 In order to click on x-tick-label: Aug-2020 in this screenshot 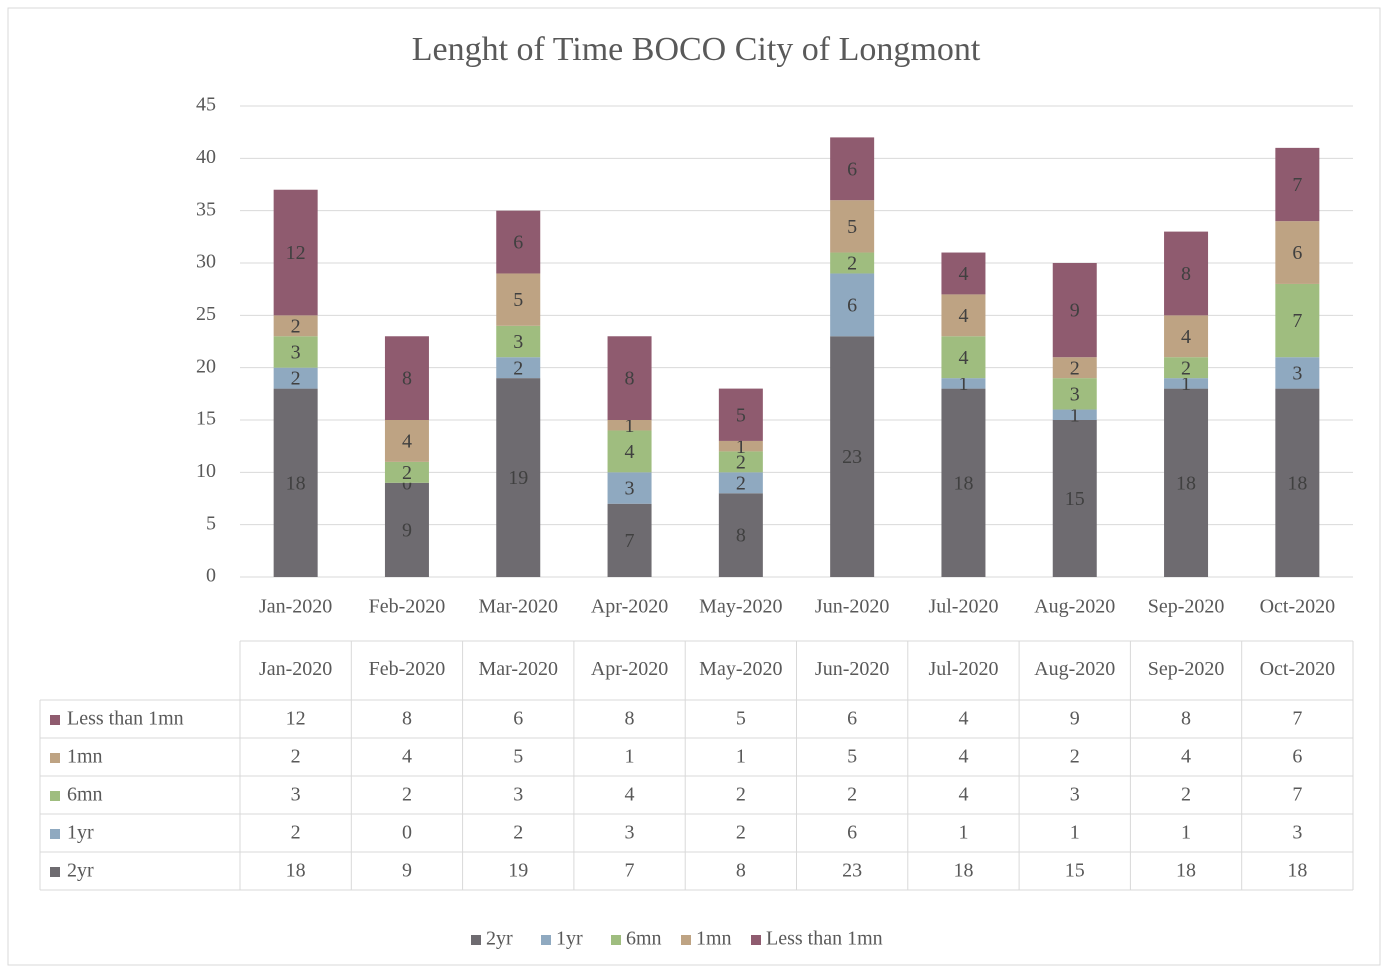, I will do `click(1074, 607)`.